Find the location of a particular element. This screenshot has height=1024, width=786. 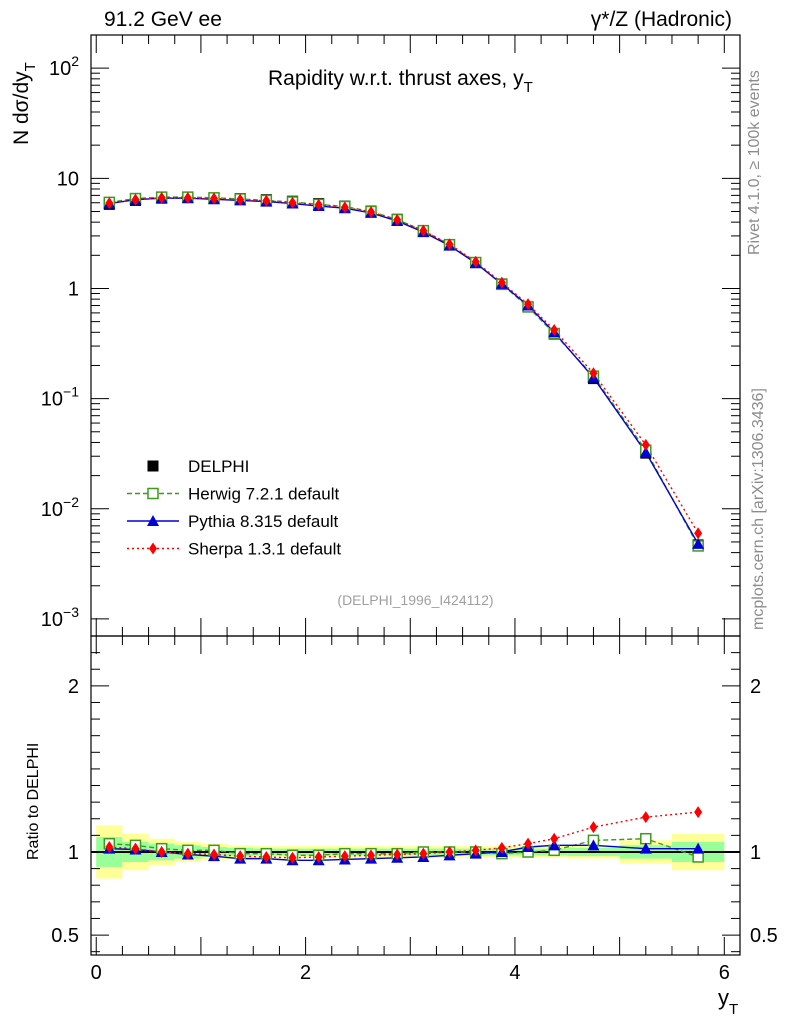

ratio-y-tick-label: 1 is located at coordinates (73, 853).